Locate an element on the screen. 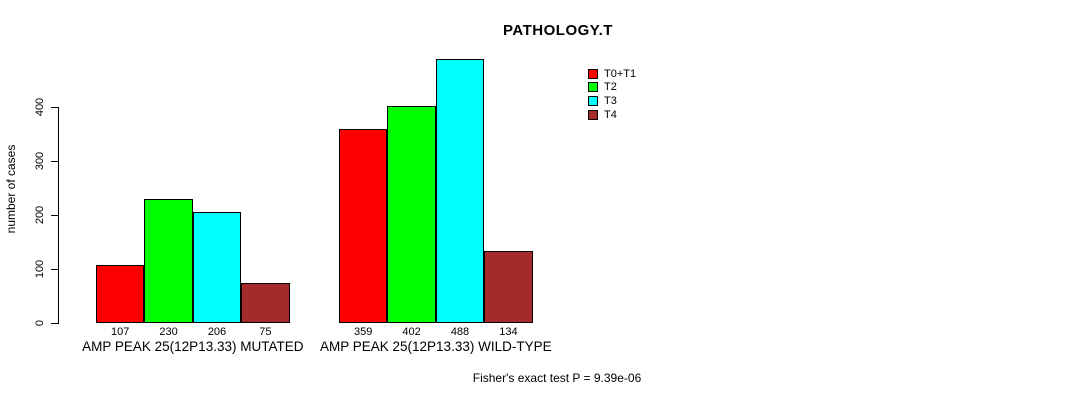 The width and height of the screenshot is (1090, 400). fisher-test-annotation: Fisher's exact test P = 9.39e-06 is located at coordinates (557, 378).